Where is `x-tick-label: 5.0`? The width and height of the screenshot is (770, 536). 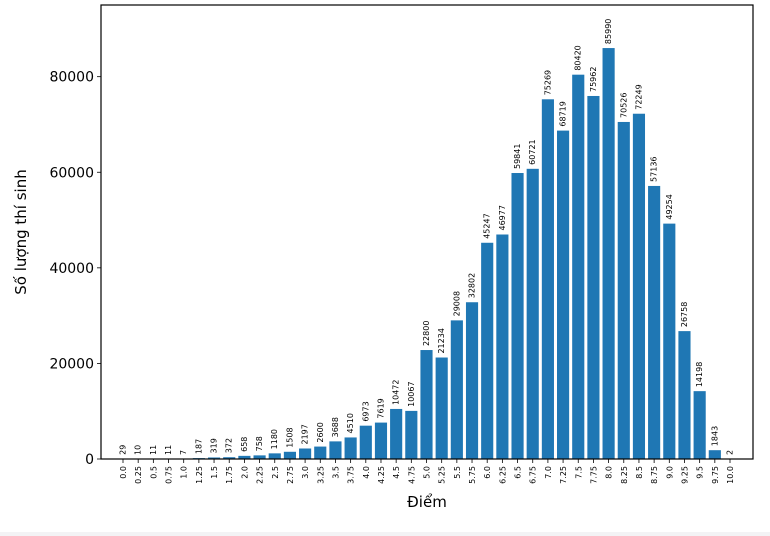 x-tick-label: 5.0 is located at coordinates (427, 472).